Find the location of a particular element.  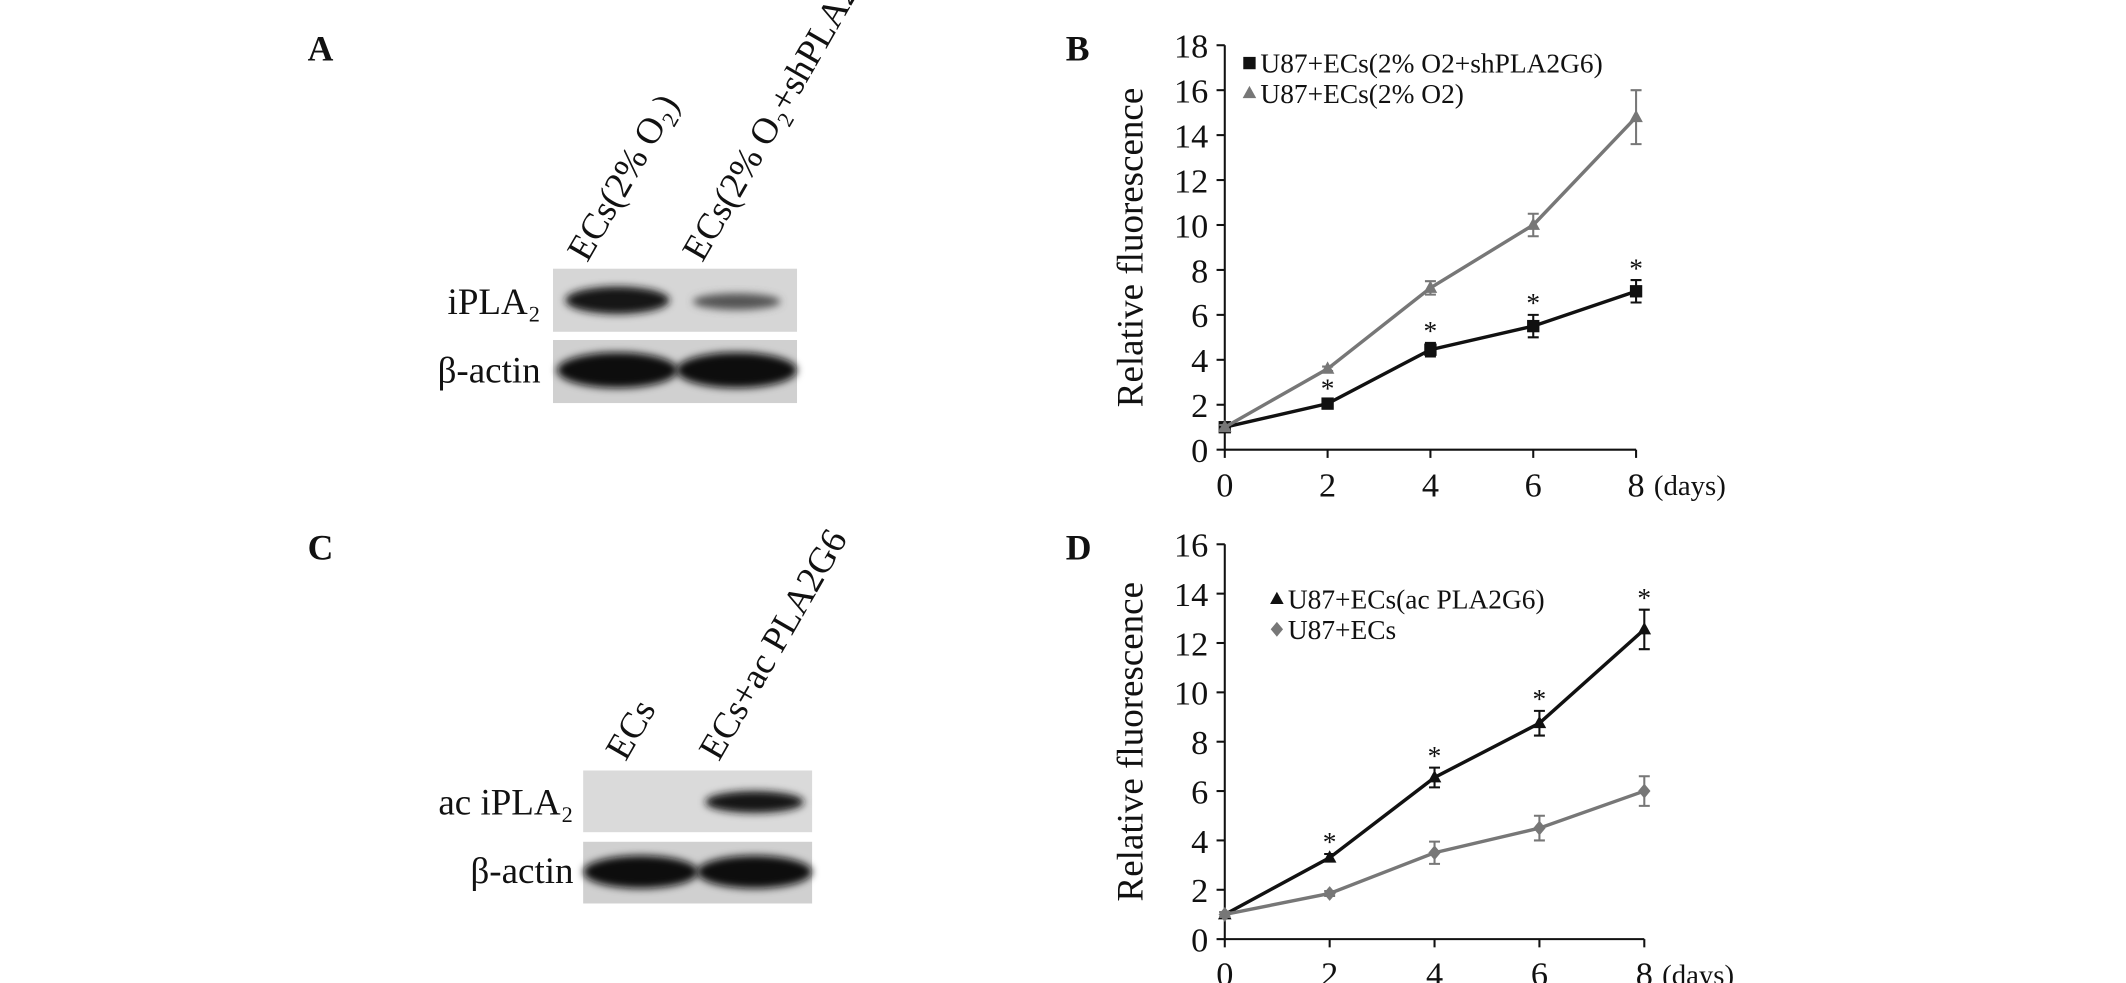

legend-label: U87+ECs is located at coordinates (1342, 630).